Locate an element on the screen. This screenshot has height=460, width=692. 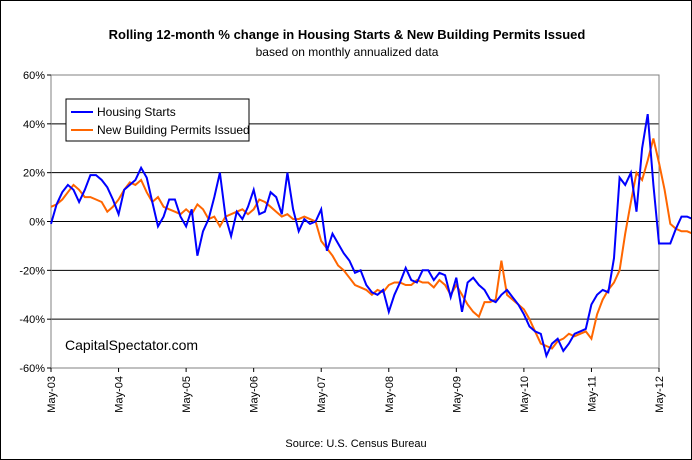
legend-box is located at coordinates (157, 120).